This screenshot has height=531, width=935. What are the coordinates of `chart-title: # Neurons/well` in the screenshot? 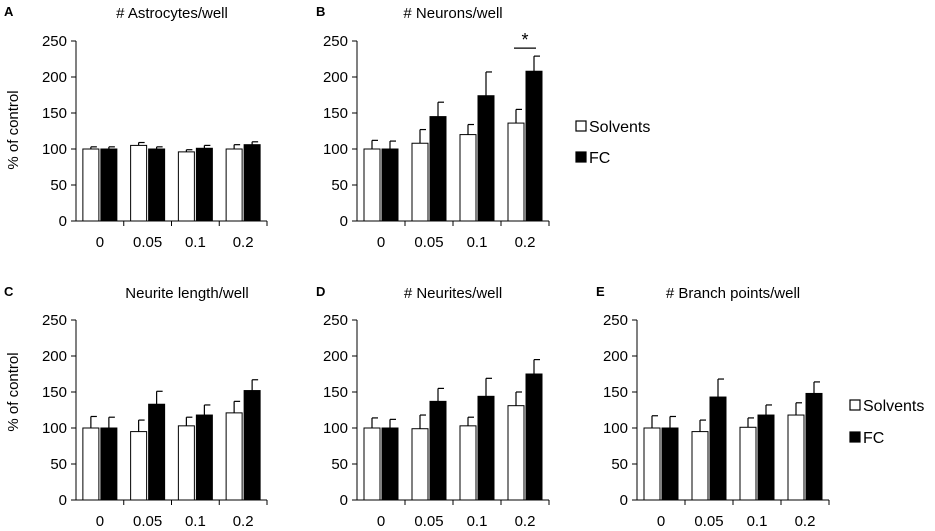 It's located at (452, 13).